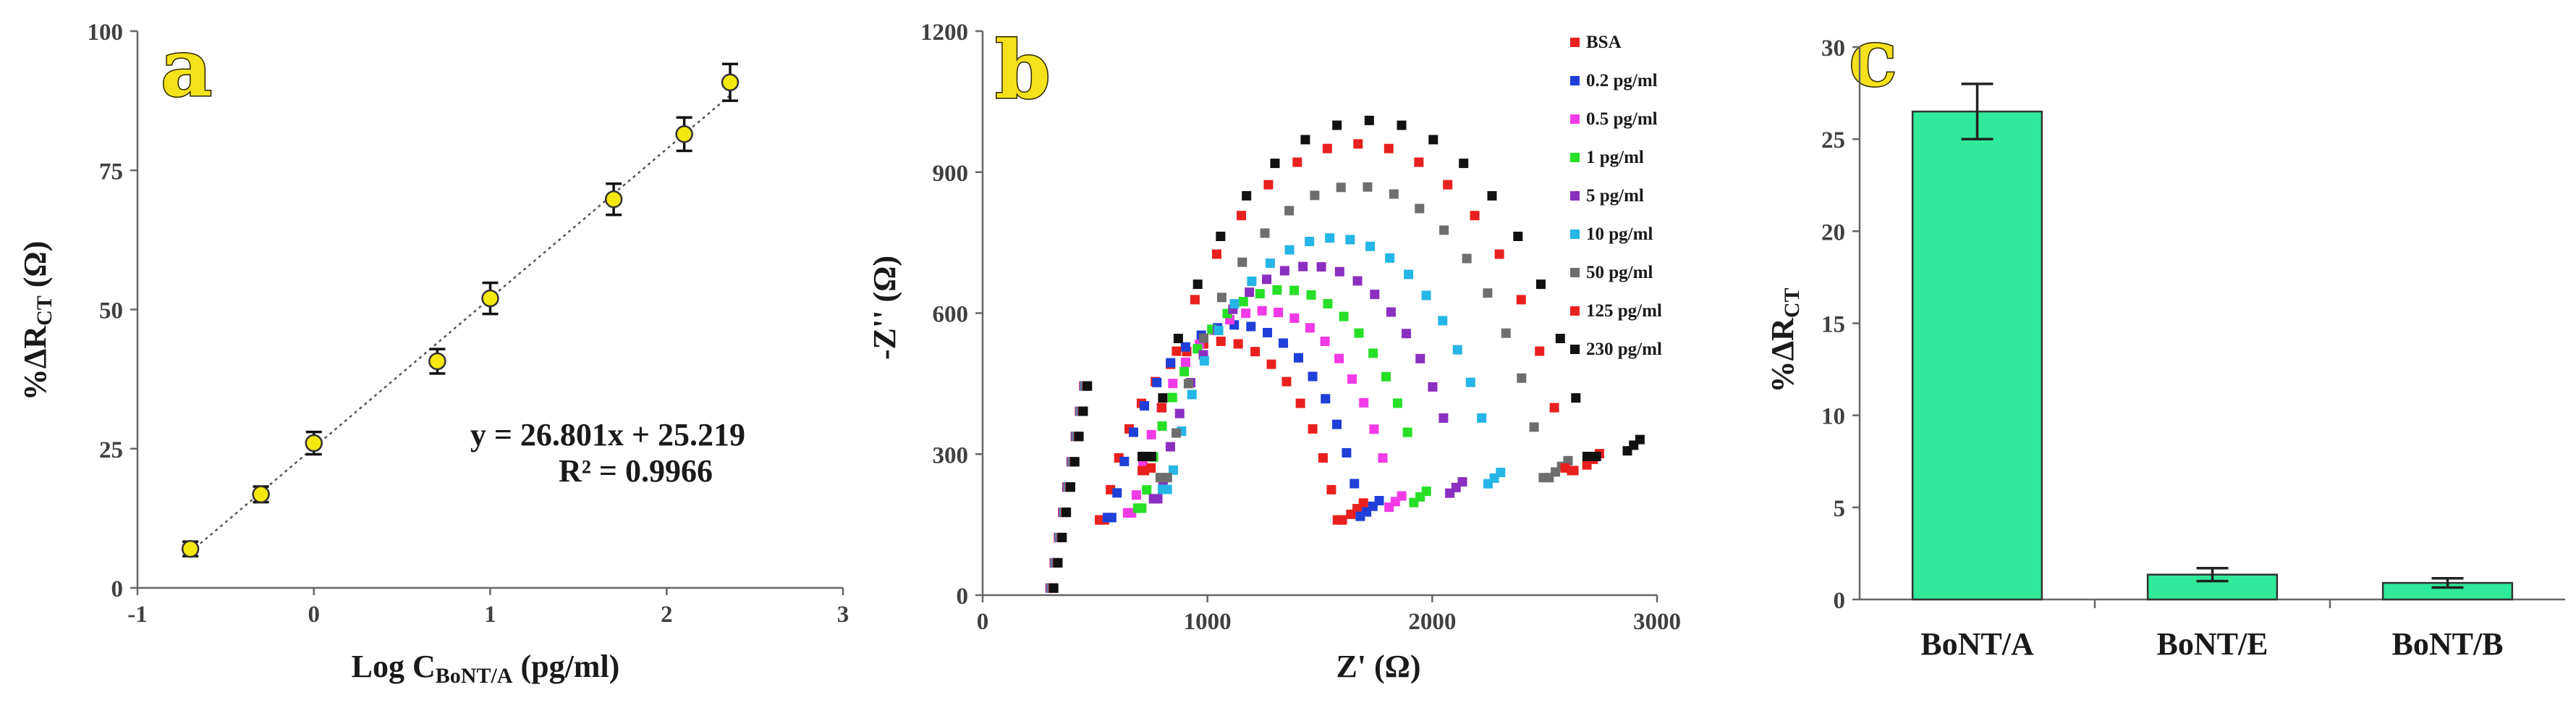 This screenshot has width=2576, height=703. Describe the element at coordinates (111, 311) in the screenshot. I see `panel-a-y-tick-label: 50` at that location.